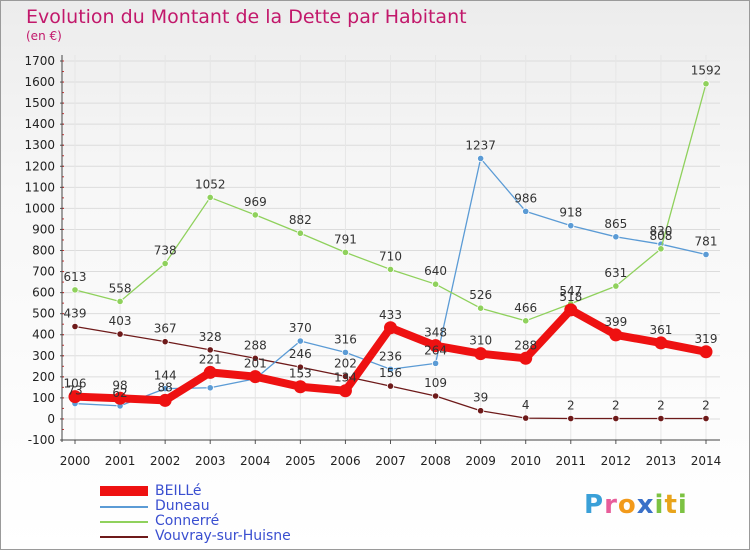  What do you see at coordinates (525, 198) in the screenshot?
I see `data-label-duneau: 986` at bounding box center [525, 198].